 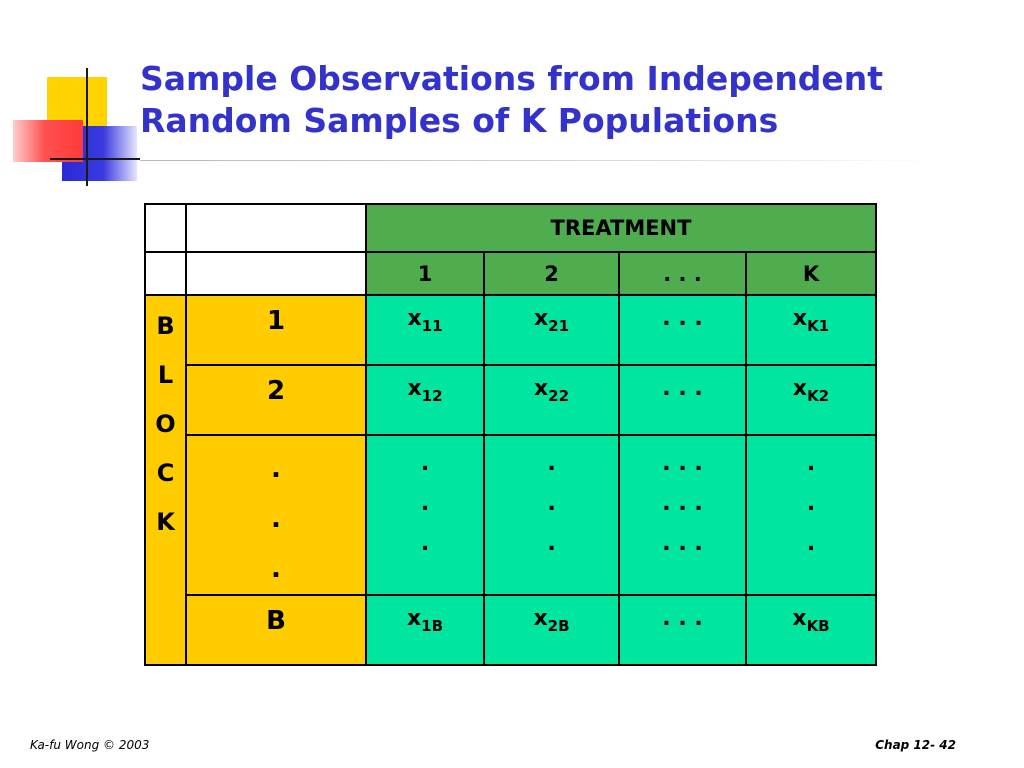 I want to click on decor-red-square, so click(x=48, y=141).